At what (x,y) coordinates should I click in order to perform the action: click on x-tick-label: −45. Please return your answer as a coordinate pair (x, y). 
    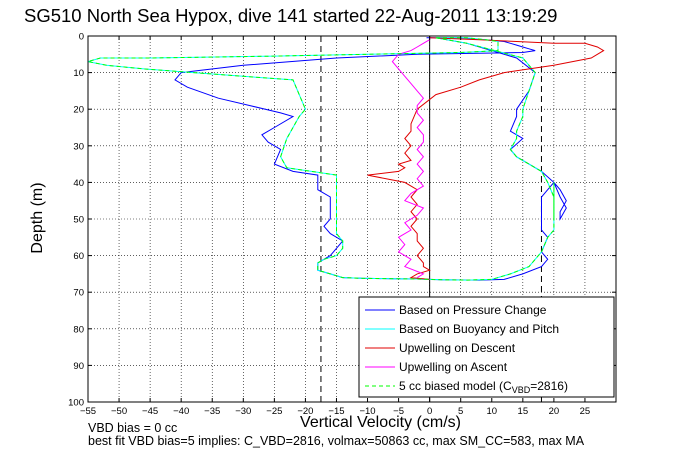
    Looking at the image, I should click on (150, 411).